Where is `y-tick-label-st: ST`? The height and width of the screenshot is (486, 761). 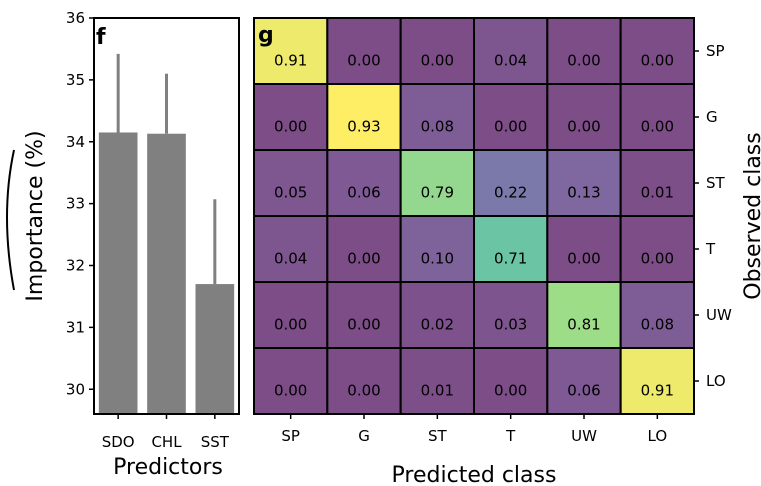 y-tick-label-st: ST is located at coordinates (716, 183).